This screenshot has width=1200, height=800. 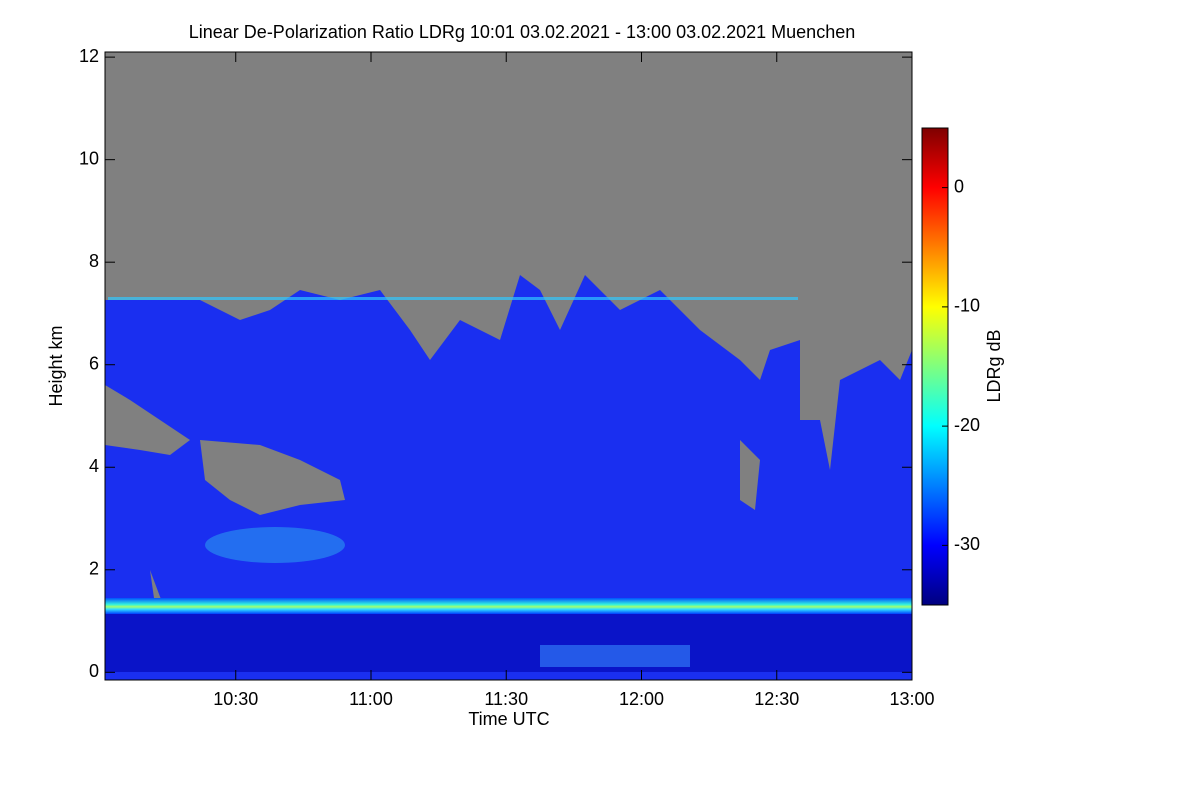 I want to click on boundary-layer, so click(x=508, y=606).